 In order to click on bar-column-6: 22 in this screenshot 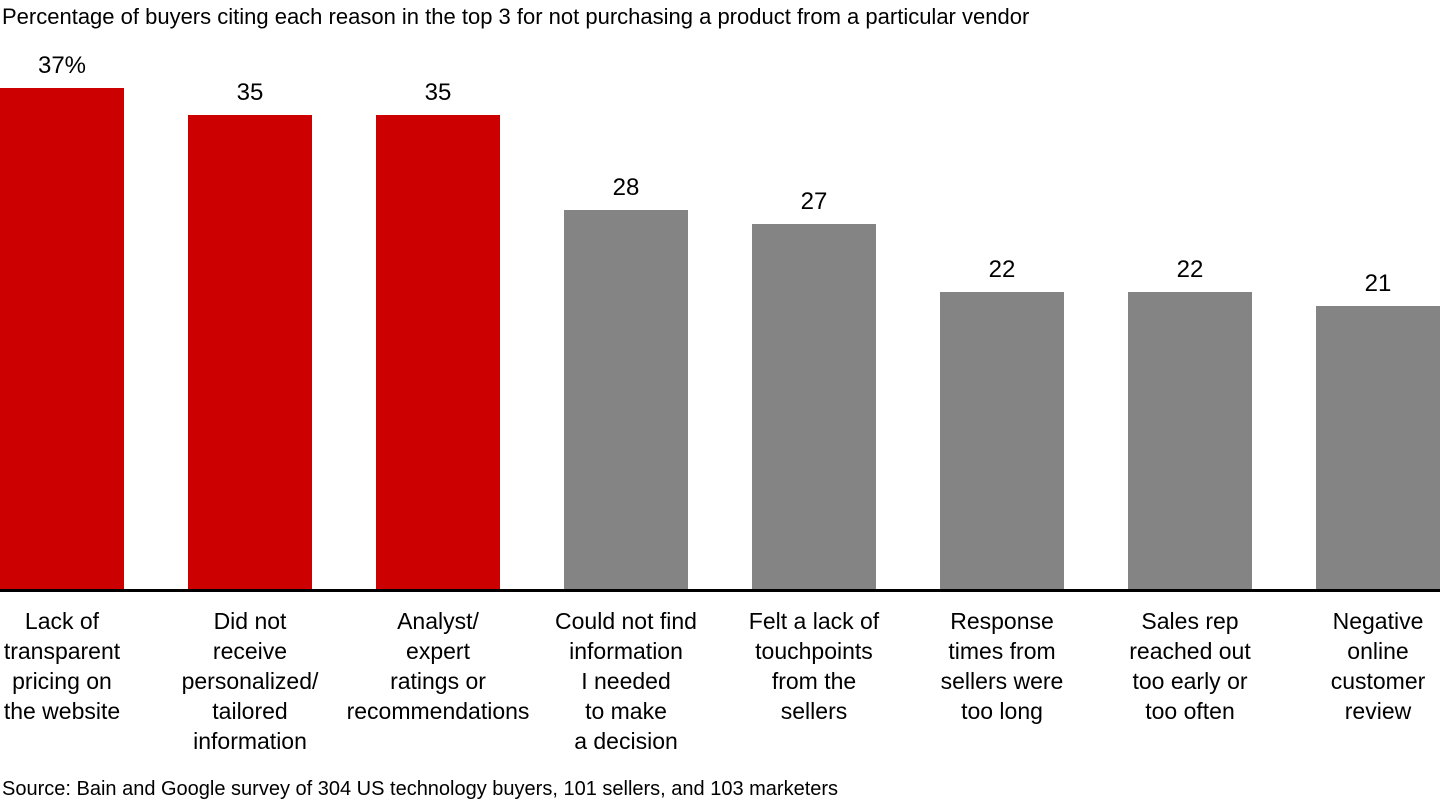, I will do `click(1002, 423)`.